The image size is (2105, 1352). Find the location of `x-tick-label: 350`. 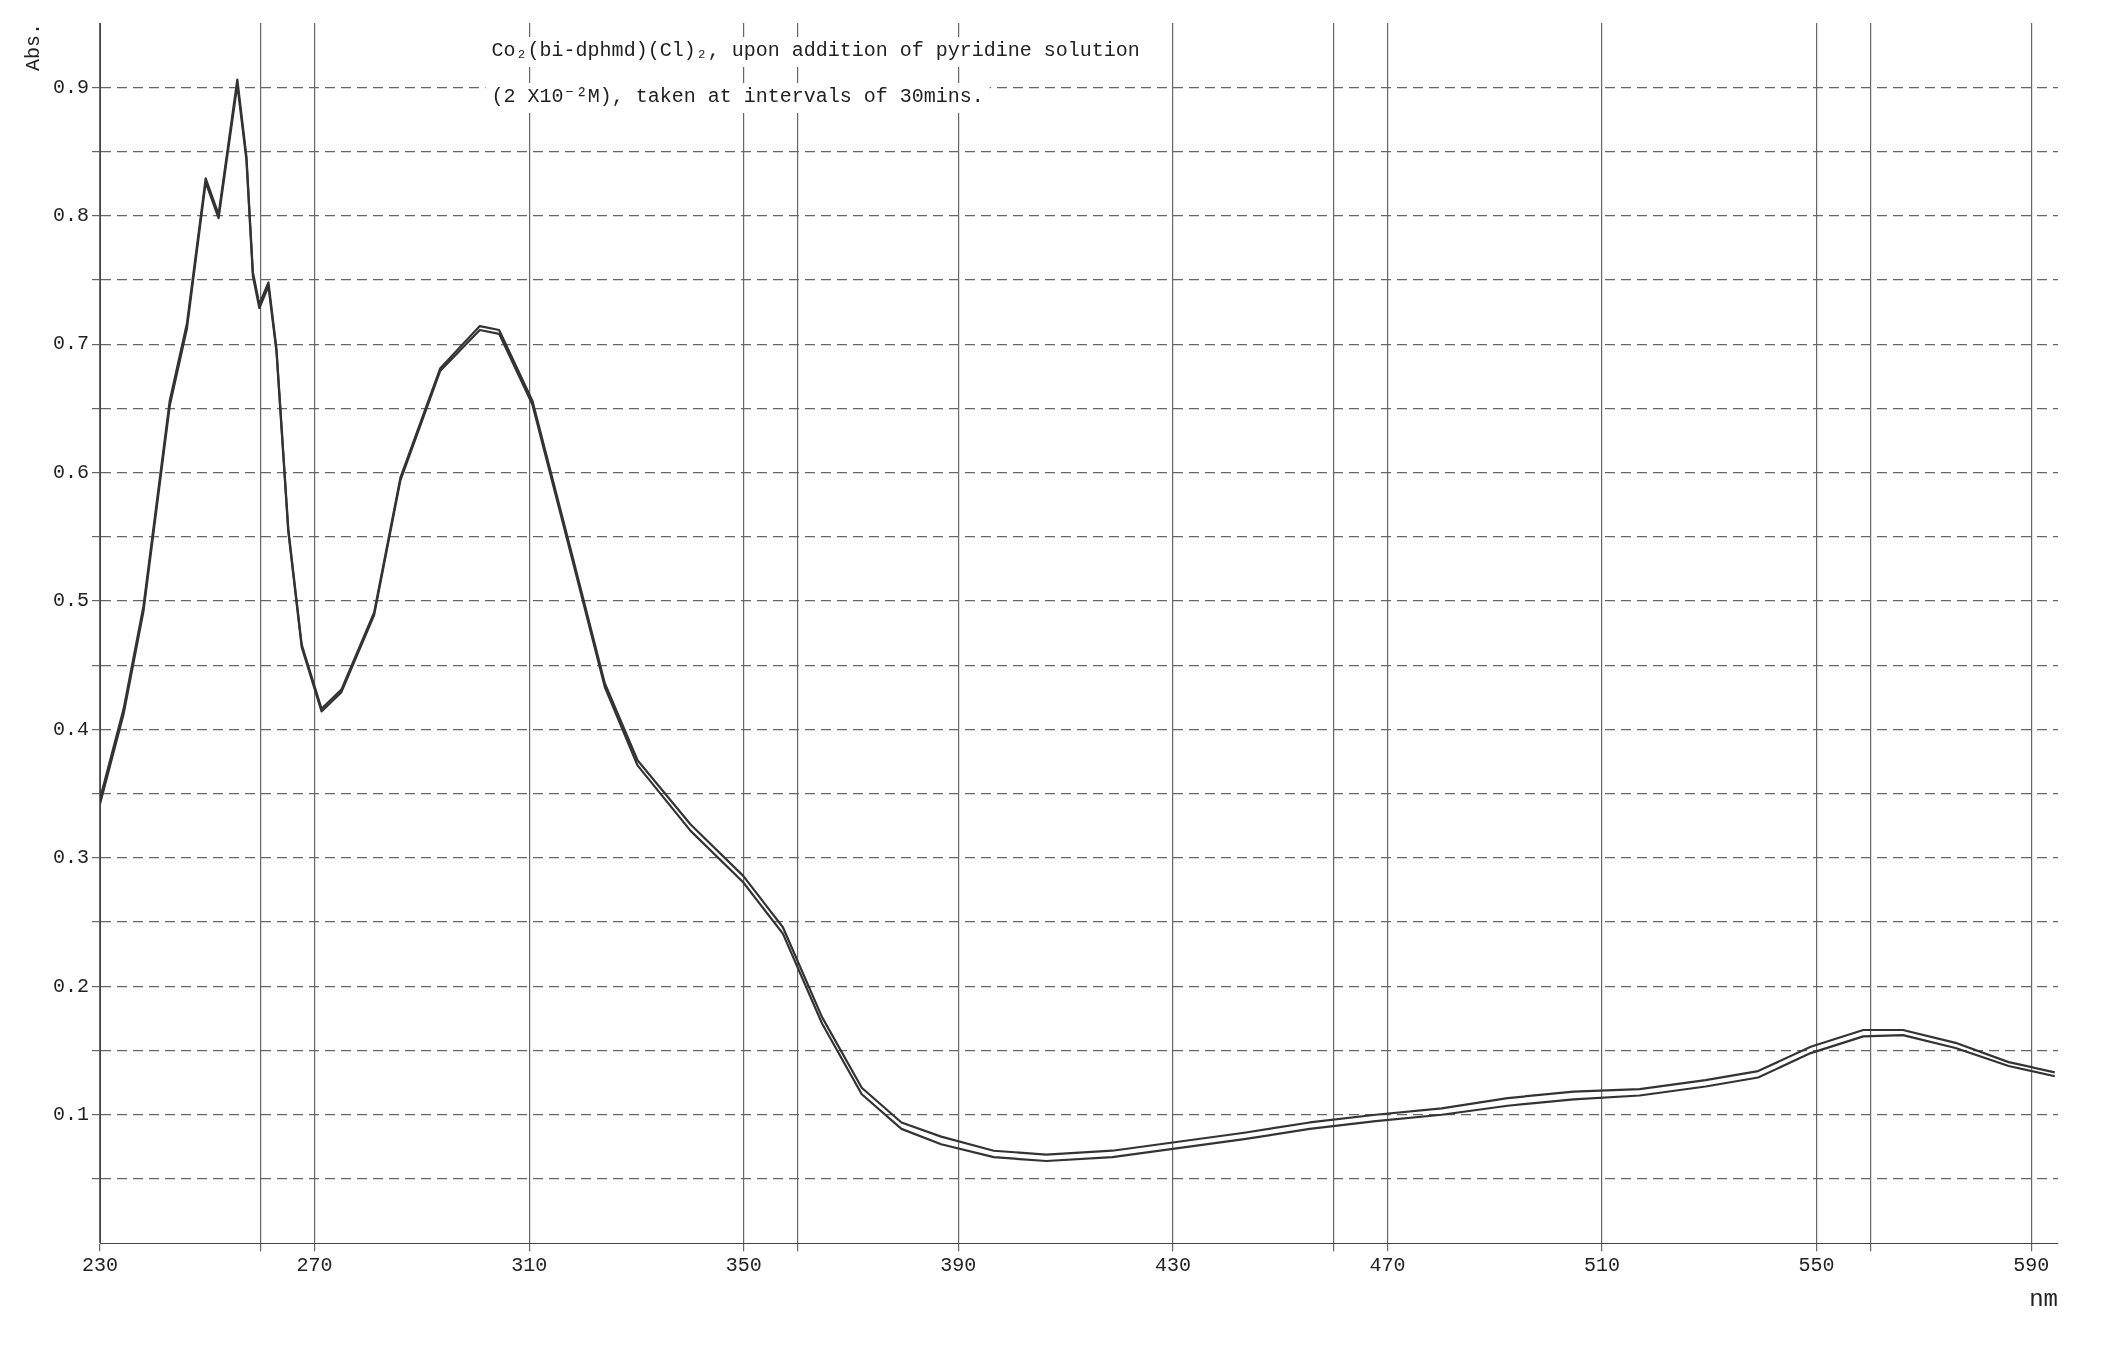

x-tick-label: 350 is located at coordinates (743, 1266).